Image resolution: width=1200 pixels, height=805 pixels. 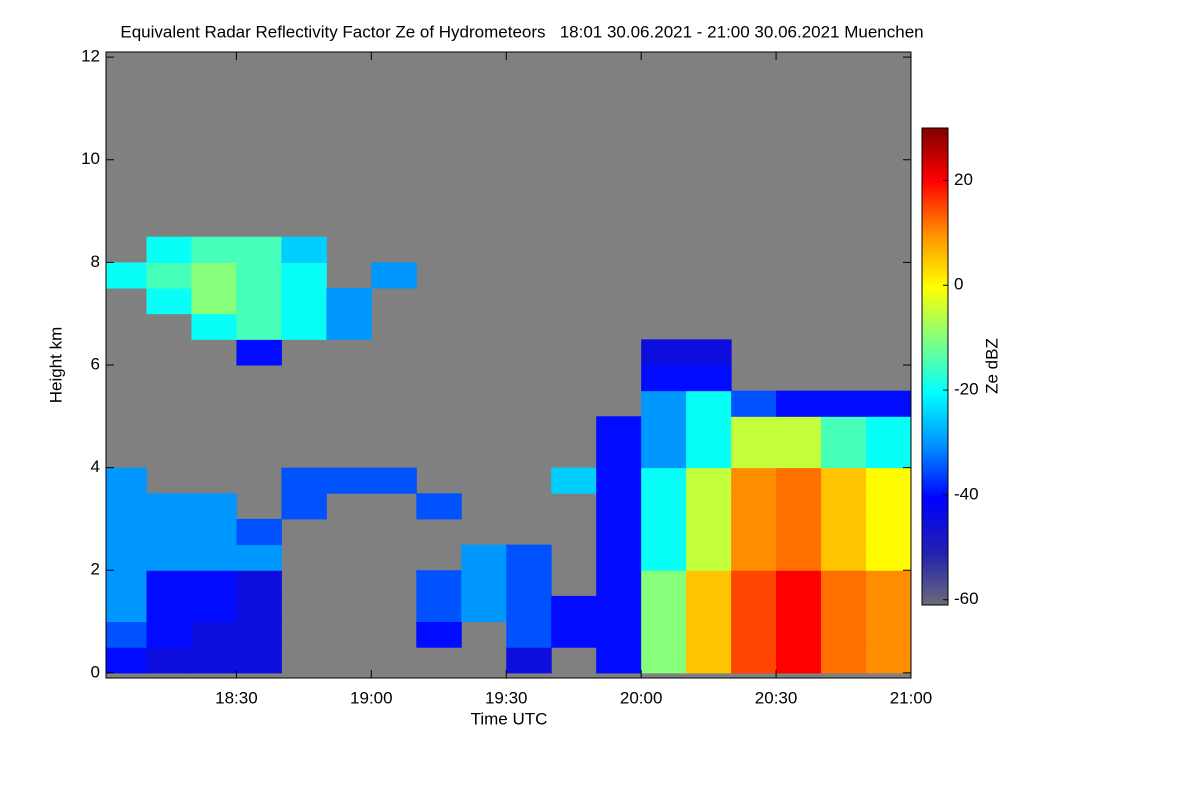 What do you see at coordinates (95, 363) in the screenshot?
I see `y-tick-label: 6` at bounding box center [95, 363].